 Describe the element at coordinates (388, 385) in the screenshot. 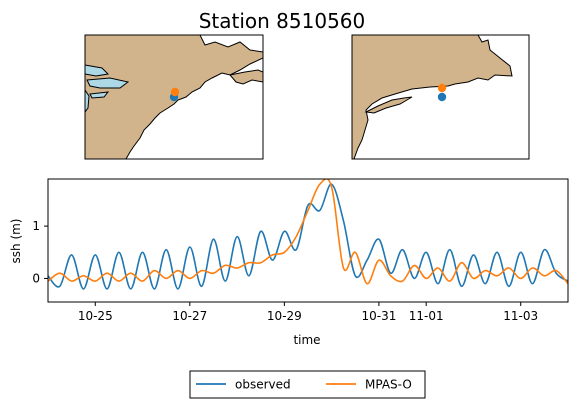

I see `legend-label-model: MPAS-O` at that location.